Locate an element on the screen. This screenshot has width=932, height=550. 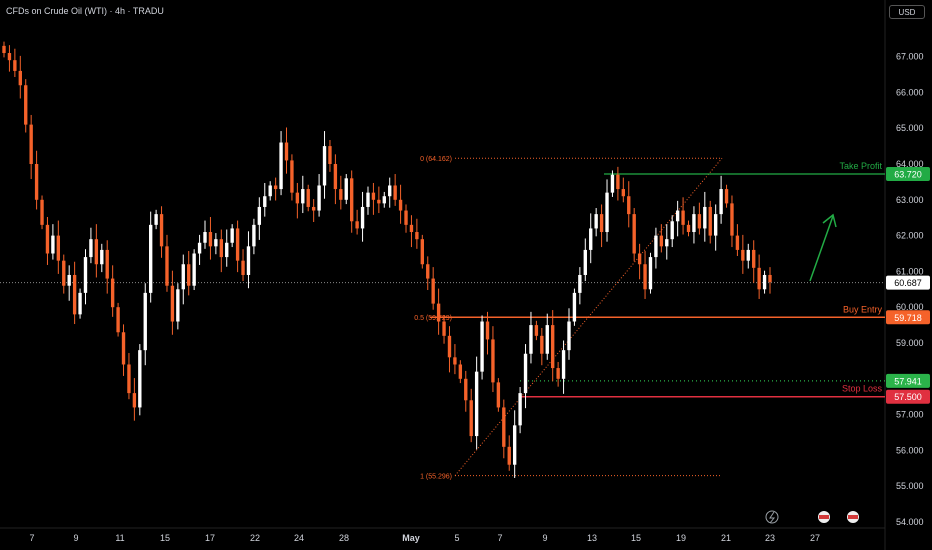
y-tick-label: 66.000 is located at coordinates (910, 92).